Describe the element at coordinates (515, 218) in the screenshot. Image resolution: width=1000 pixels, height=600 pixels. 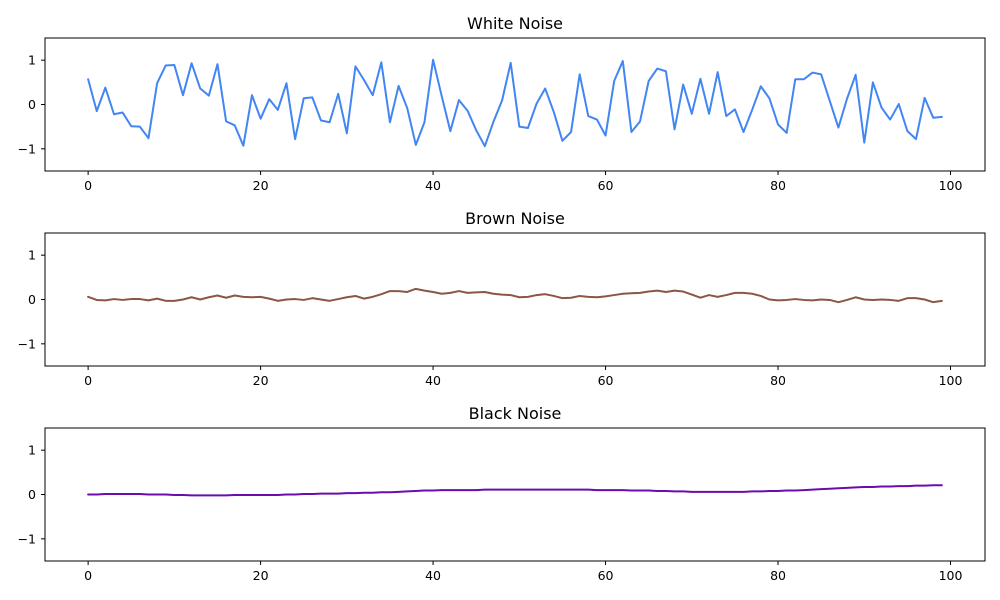
I see `chart-title: Brown Noise` at that location.